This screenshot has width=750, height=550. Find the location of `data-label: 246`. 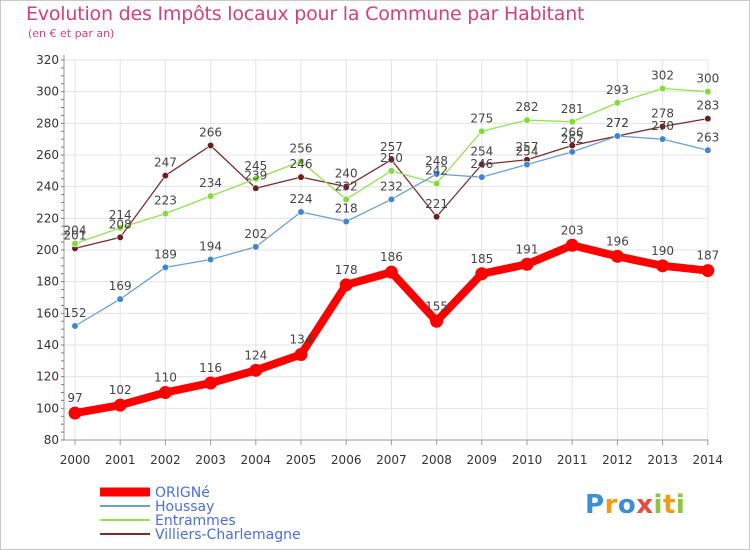

data-label: 246 is located at coordinates (481, 164).